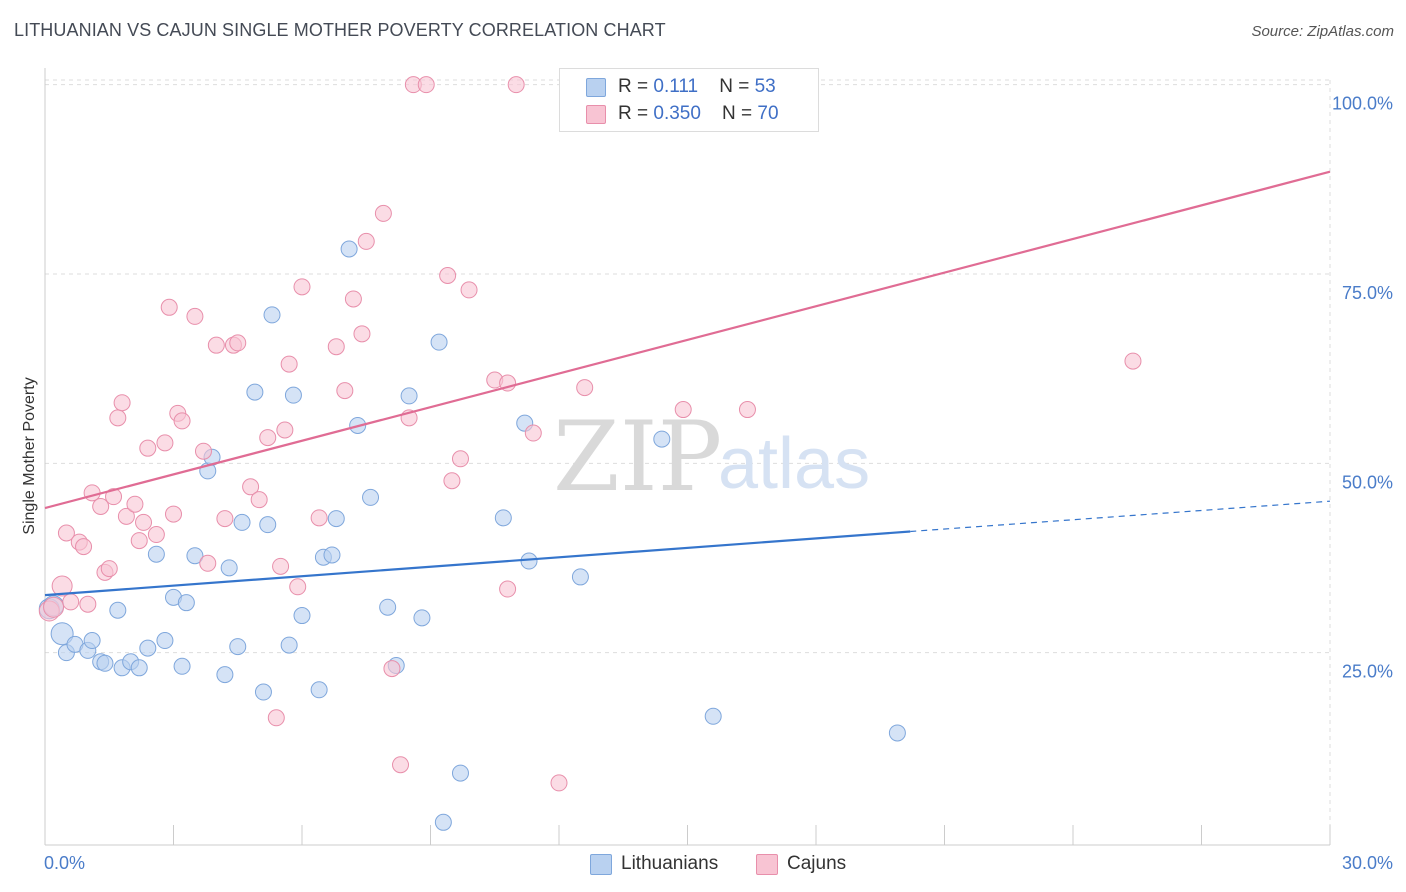  Describe the element at coordinates (689, 100) in the screenshot. I see `correlation-legend: R = 0.111 N = 53 R = 0.350 N = 70` at that location.